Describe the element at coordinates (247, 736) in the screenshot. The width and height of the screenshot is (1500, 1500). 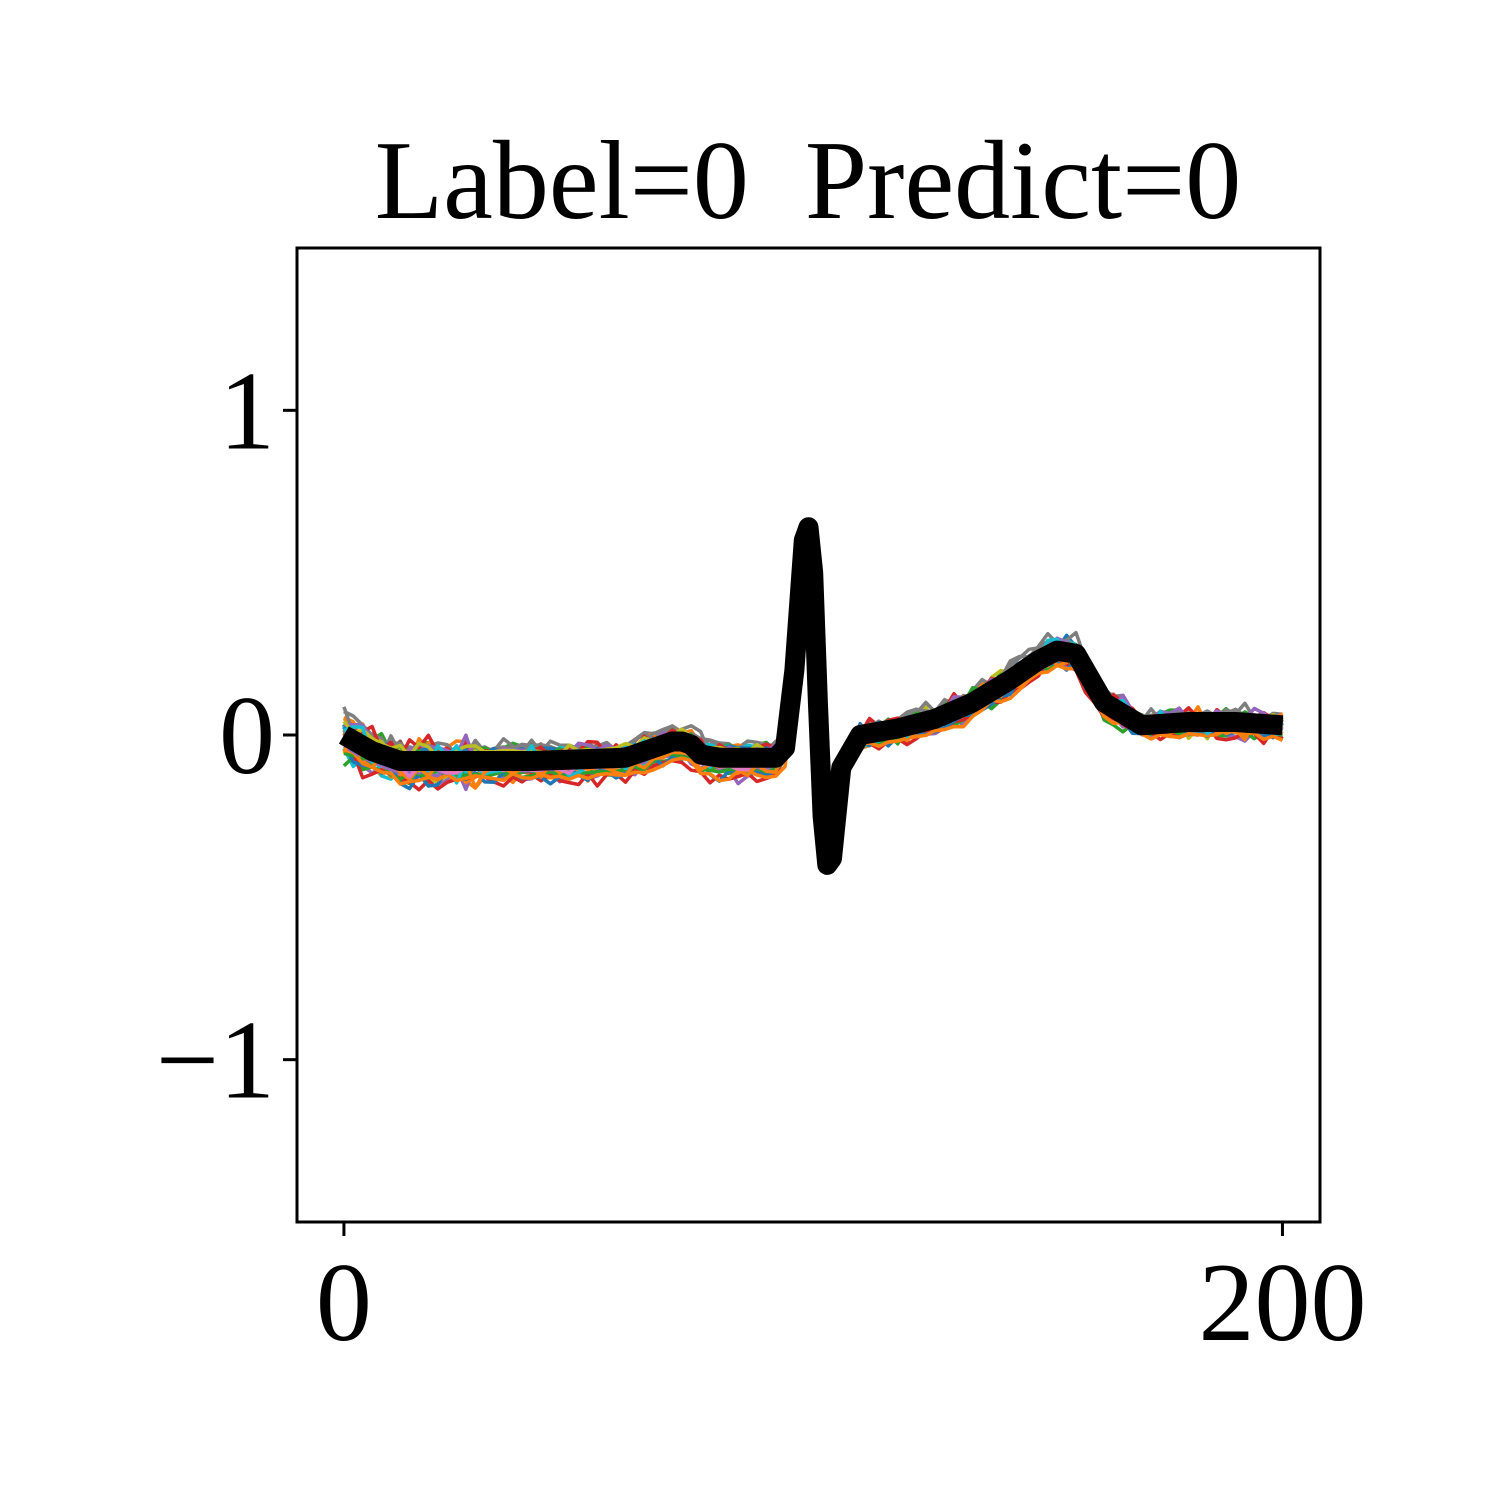
I see `y-tick-label: 0` at that location.